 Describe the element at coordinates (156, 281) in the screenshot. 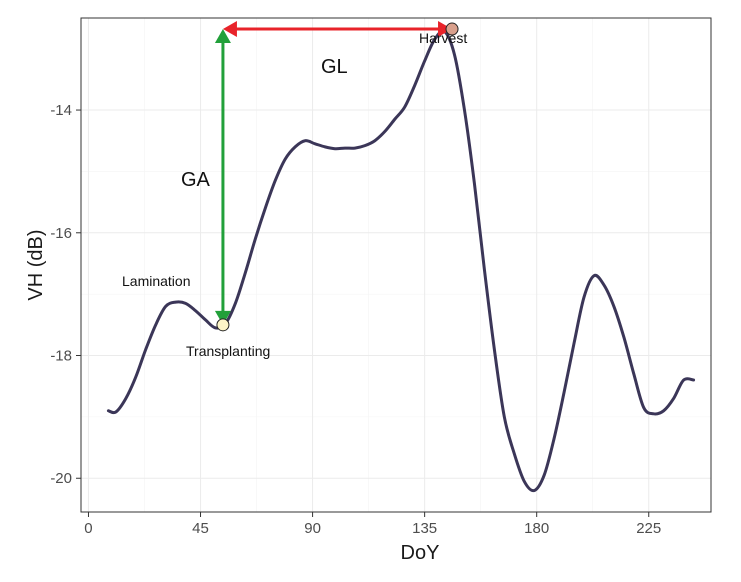

I see `annotation-lamination: Lamination` at that location.